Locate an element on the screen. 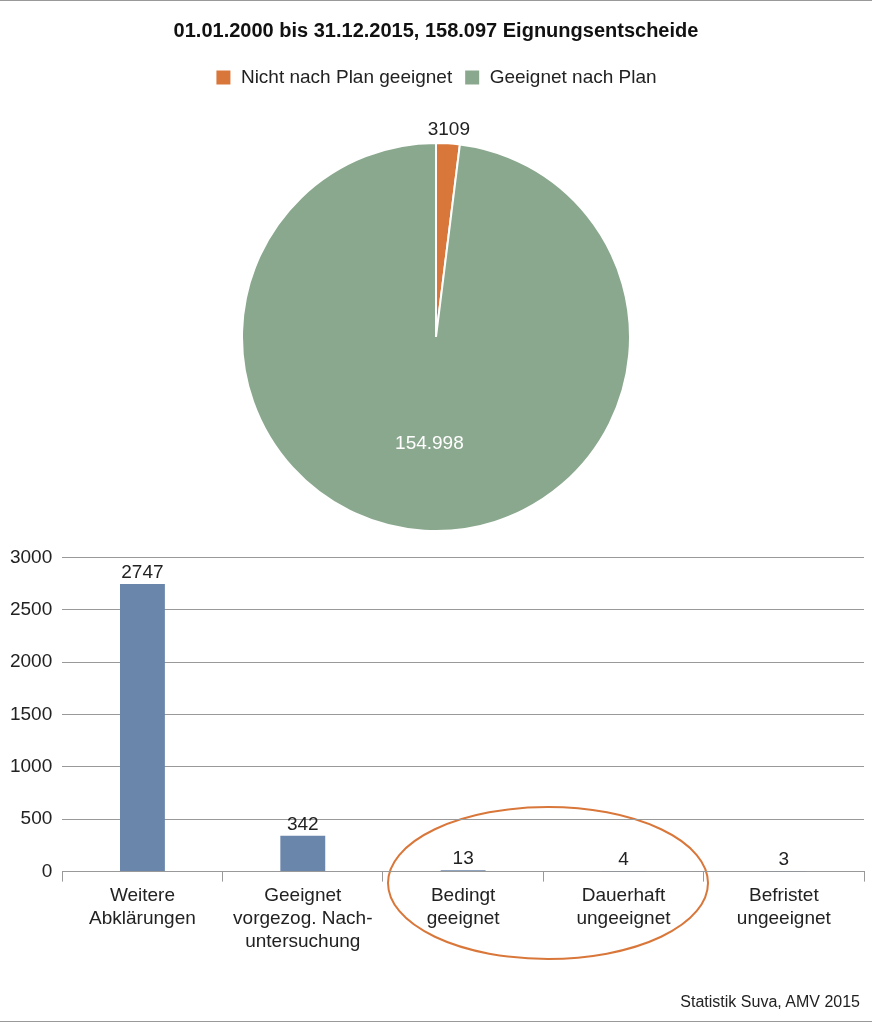 This screenshot has width=872, height=1022. y-tick-label: 3000 is located at coordinates (31, 556).